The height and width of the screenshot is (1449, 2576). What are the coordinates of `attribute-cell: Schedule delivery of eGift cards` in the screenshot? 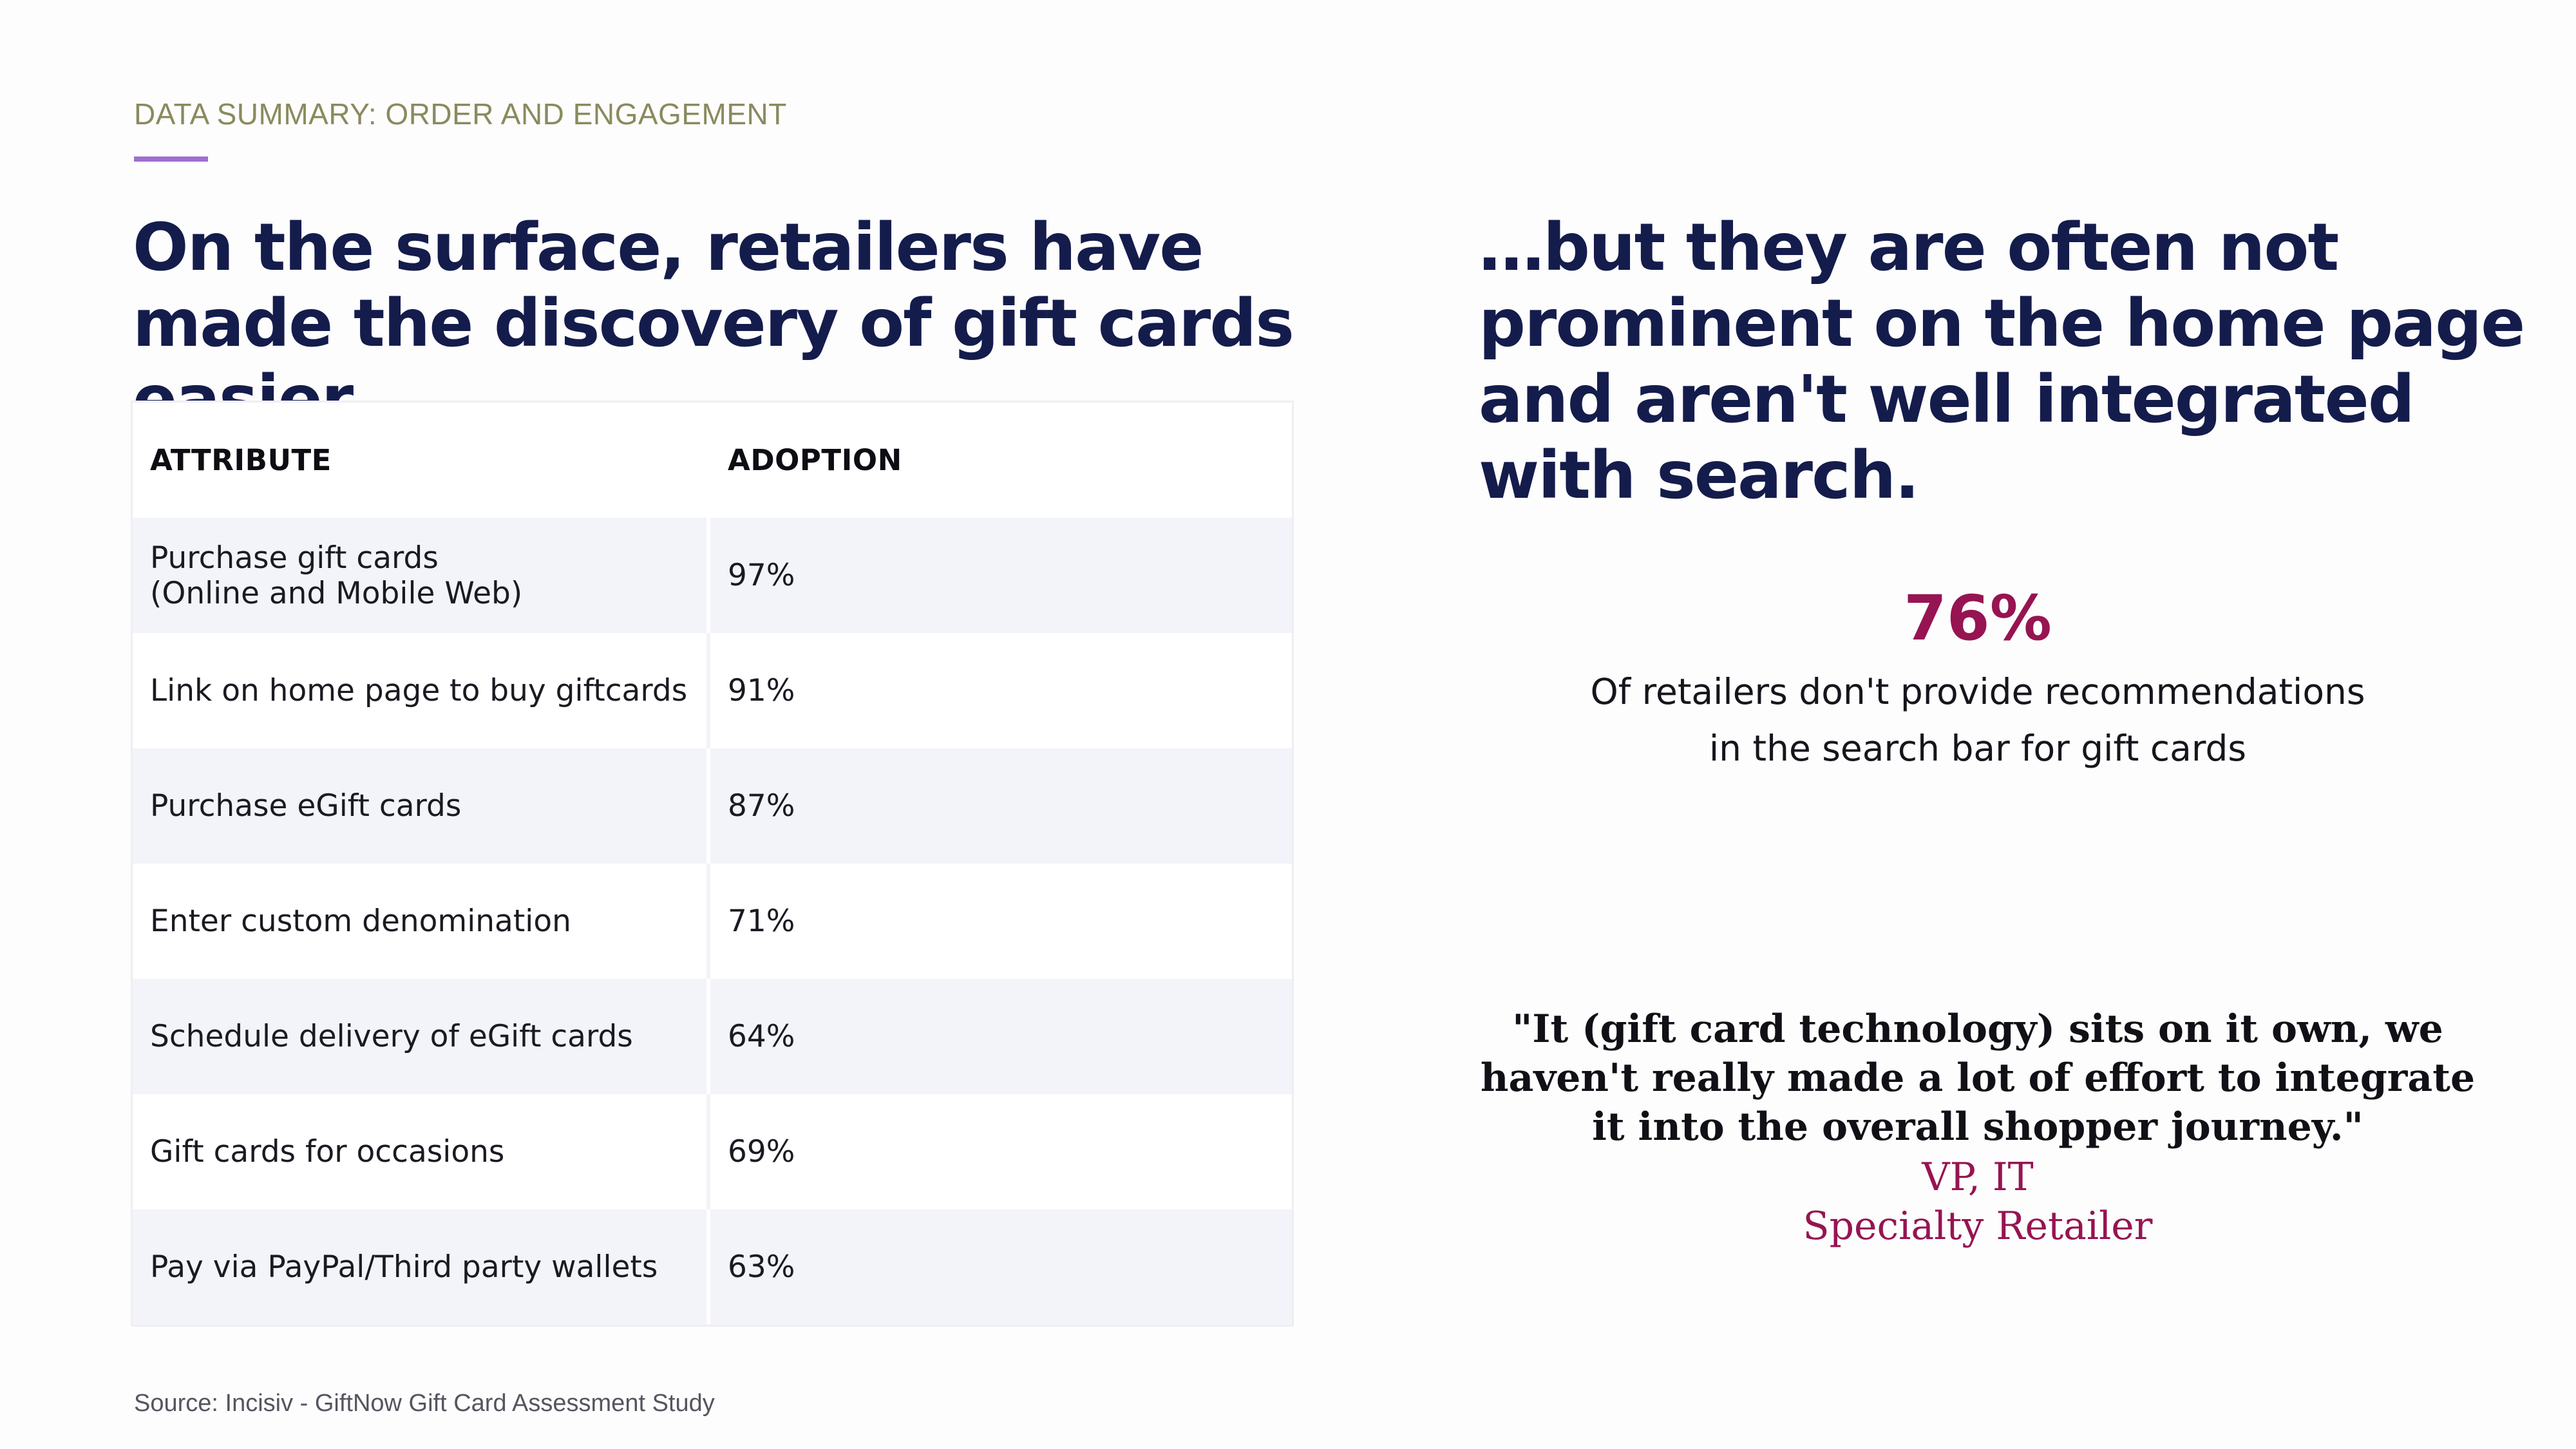 It's located at (420, 1036).